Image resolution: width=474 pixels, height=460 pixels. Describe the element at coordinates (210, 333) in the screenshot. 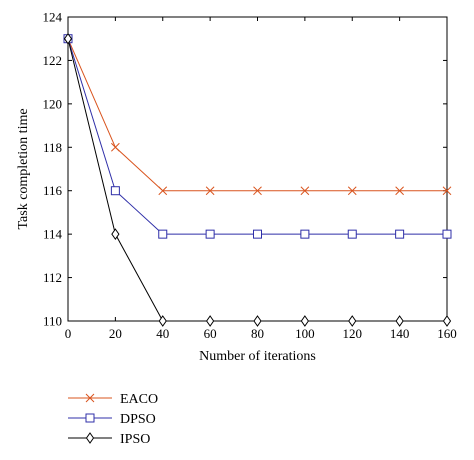

I see `x-tick-label: 60` at that location.